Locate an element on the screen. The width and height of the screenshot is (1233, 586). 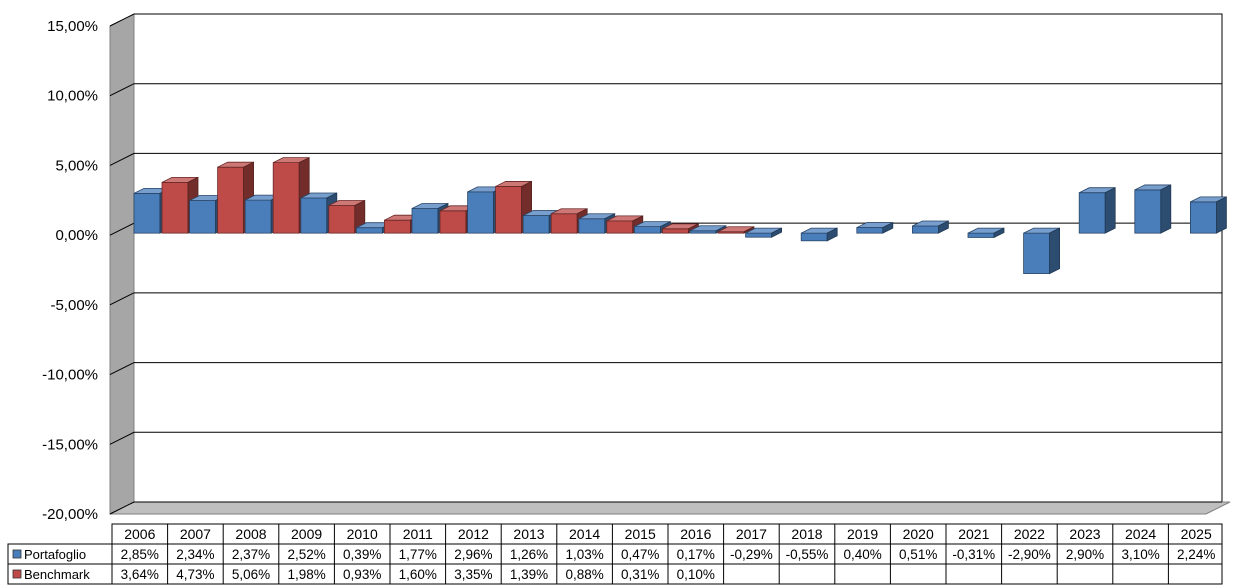
x-tick-label: 2014 is located at coordinates (584, 534).